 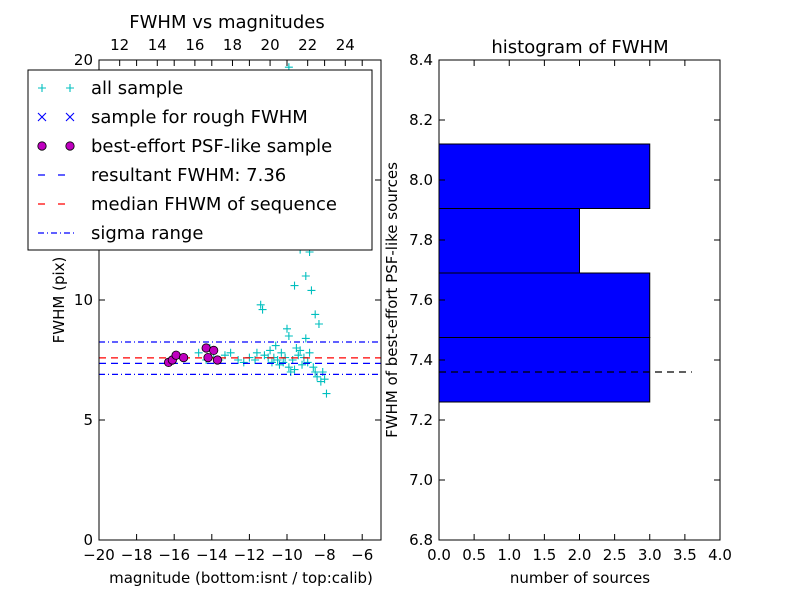 What do you see at coordinates (214, 204) in the screenshot?
I see `legend-label: median FHWM of sequence` at bounding box center [214, 204].